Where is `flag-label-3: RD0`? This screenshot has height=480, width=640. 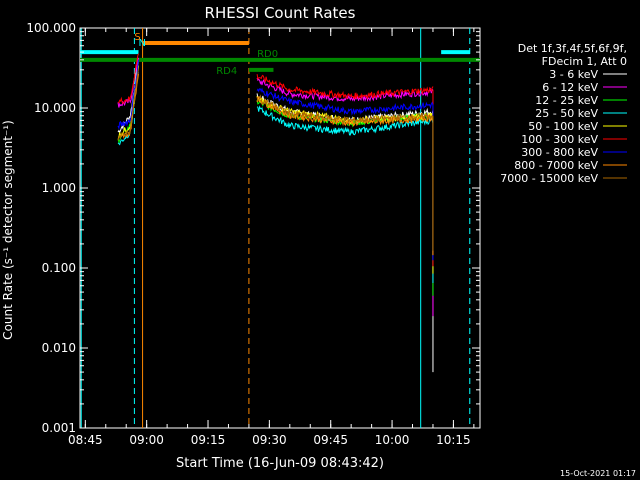 flag-label-3: RD0 is located at coordinates (267, 54).